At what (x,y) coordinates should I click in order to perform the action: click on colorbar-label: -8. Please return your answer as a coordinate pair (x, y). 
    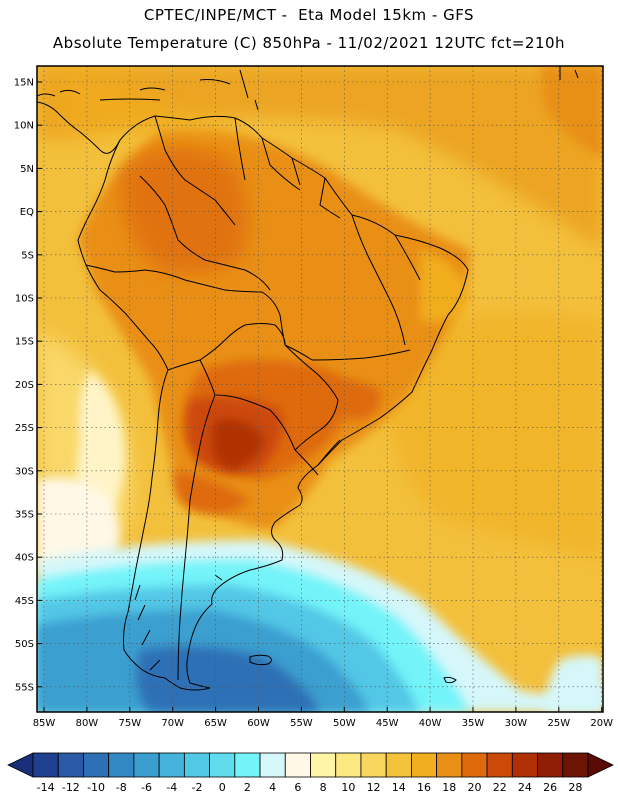
    Looking at the image, I should click on (121, 787).